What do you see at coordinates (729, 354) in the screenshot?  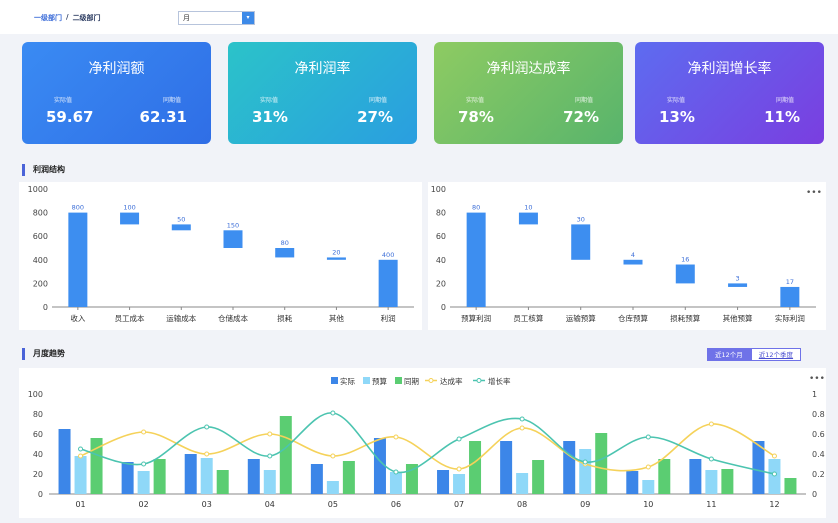 I see `last-12-months-button: 近12个月` at bounding box center [729, 354].